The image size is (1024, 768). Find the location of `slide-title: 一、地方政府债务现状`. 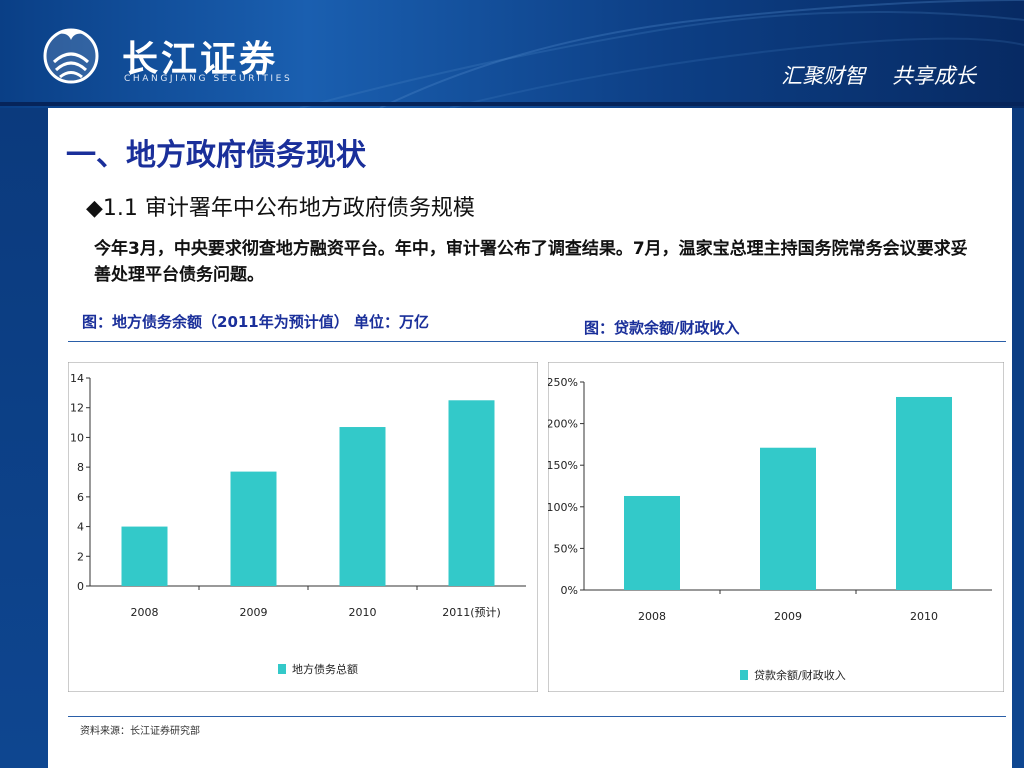

slide-title: 一、地方政府债务现状 is located at coordinates (216, 155).